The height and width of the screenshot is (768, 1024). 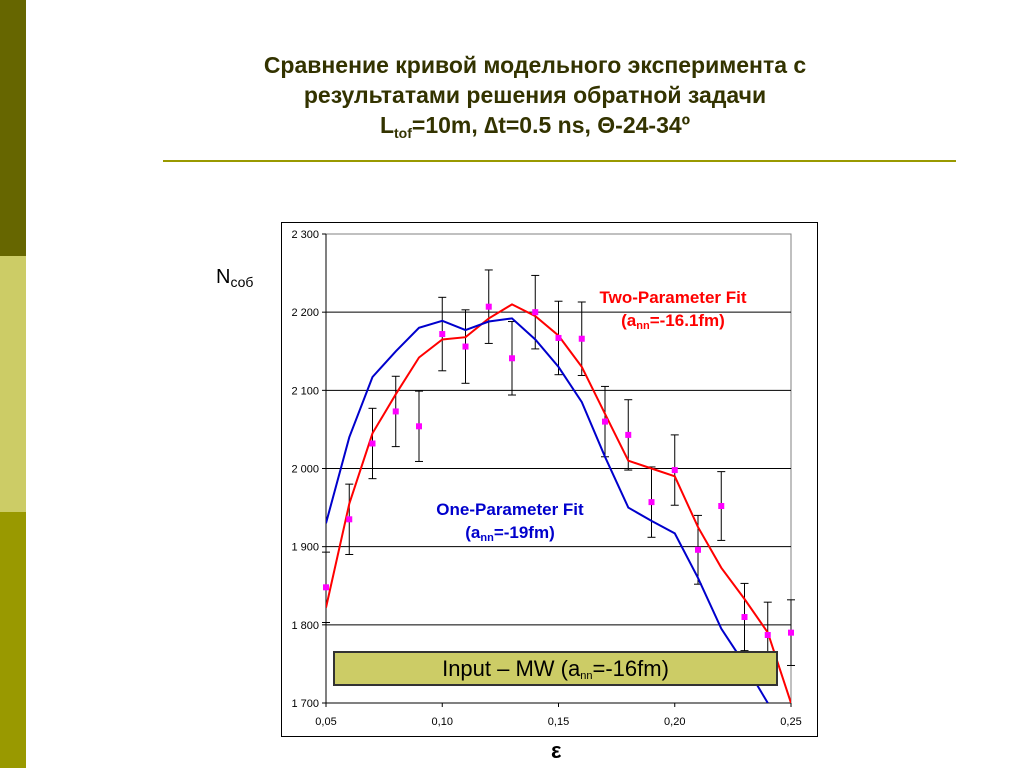 What do you see at coordinates (305, 626) in the screenshot?
I see `y-tick-label: 1 800` at bounding box center [305, 626].